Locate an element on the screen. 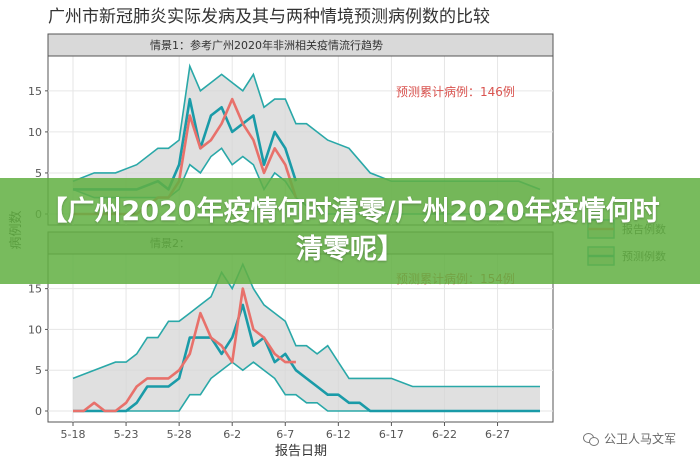 The image size is (700, 463). x-tick-label: 5-28 is located at coordinates (179, 434).